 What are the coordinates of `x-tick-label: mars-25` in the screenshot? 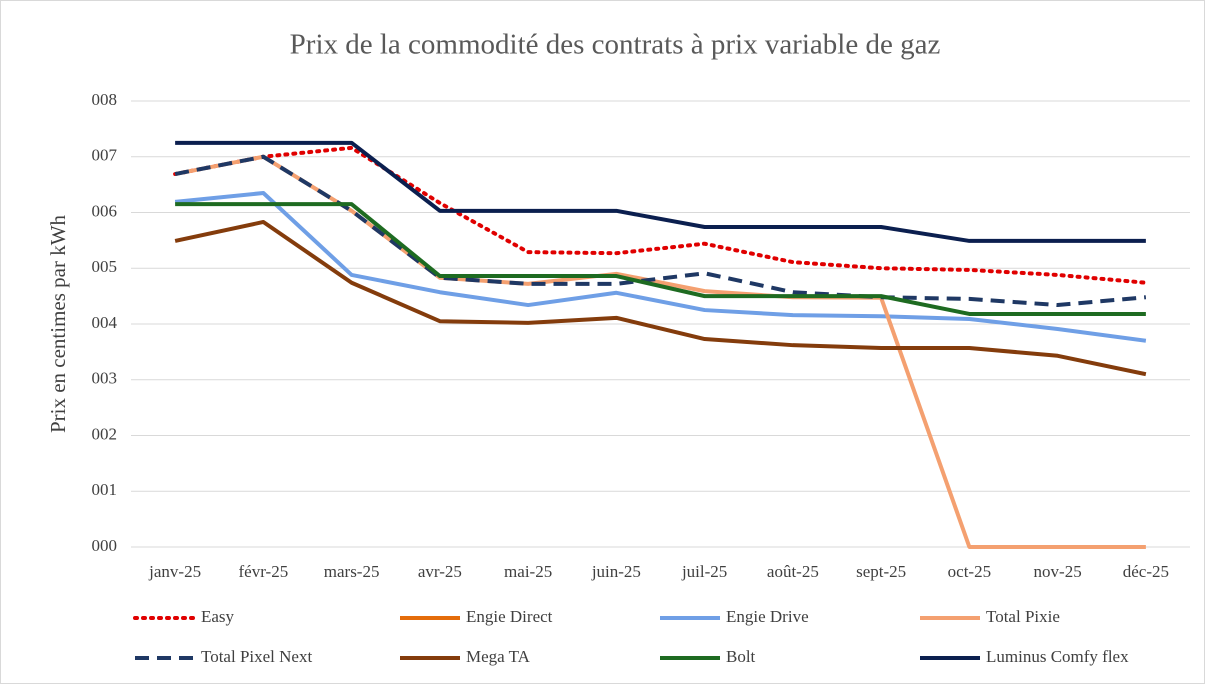 It's located at (352, 571).